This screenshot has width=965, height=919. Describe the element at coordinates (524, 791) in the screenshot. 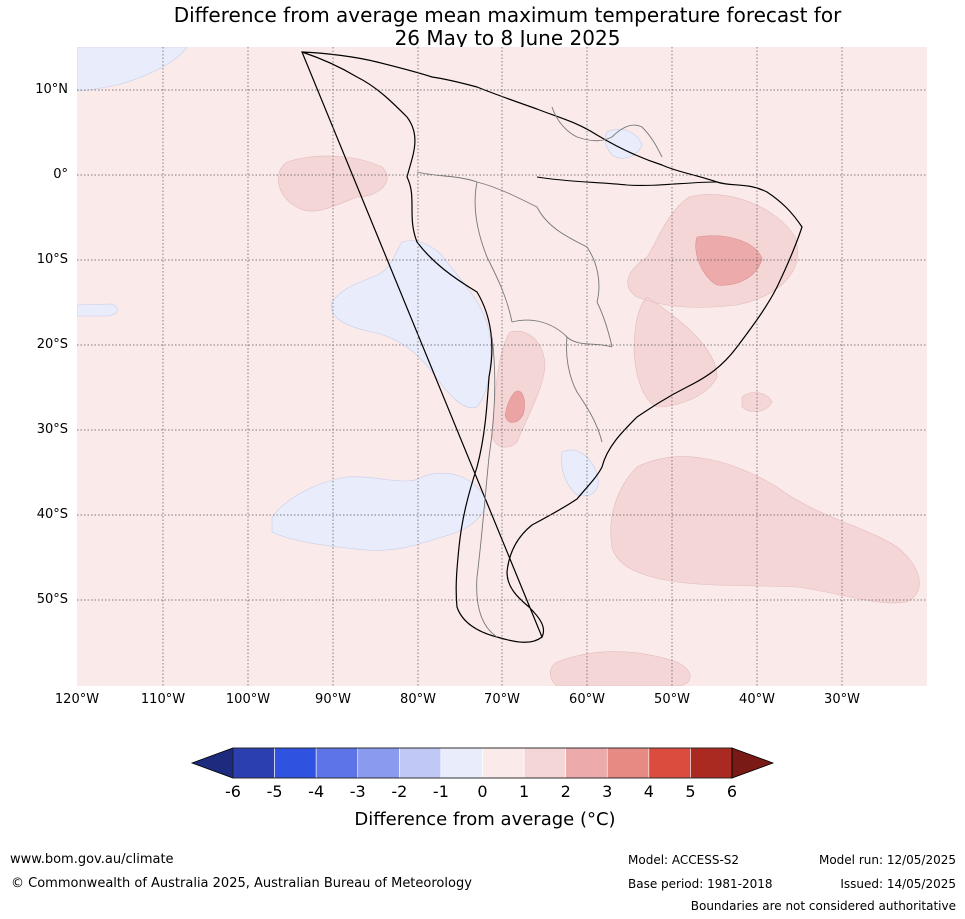

I see `colorbar-tick-label: 1` at that location.